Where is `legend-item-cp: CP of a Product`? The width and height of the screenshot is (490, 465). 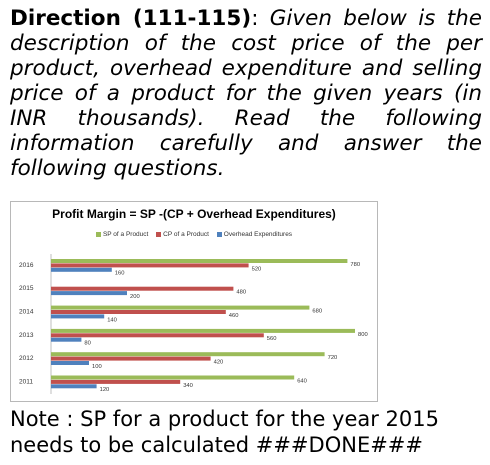 legend-item-cp: CP of a Product is located at coordinates (182, 234).